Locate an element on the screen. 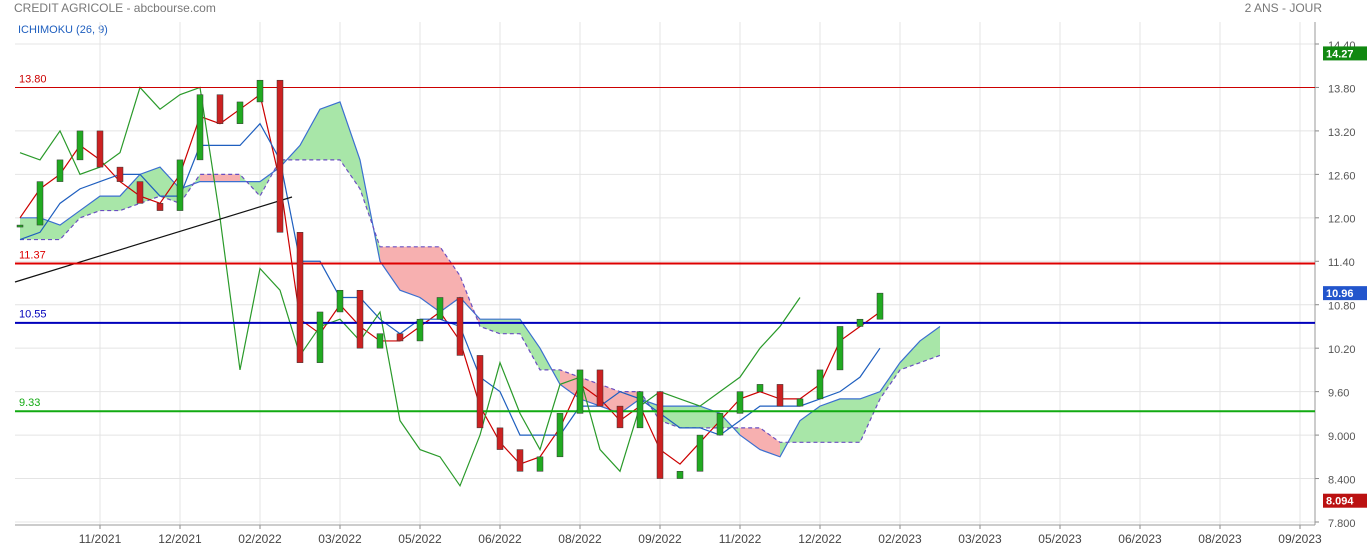 This screenshot has width=1371, height=550. price-tag-label: 8.094 is located at coordinates (1340, 502).